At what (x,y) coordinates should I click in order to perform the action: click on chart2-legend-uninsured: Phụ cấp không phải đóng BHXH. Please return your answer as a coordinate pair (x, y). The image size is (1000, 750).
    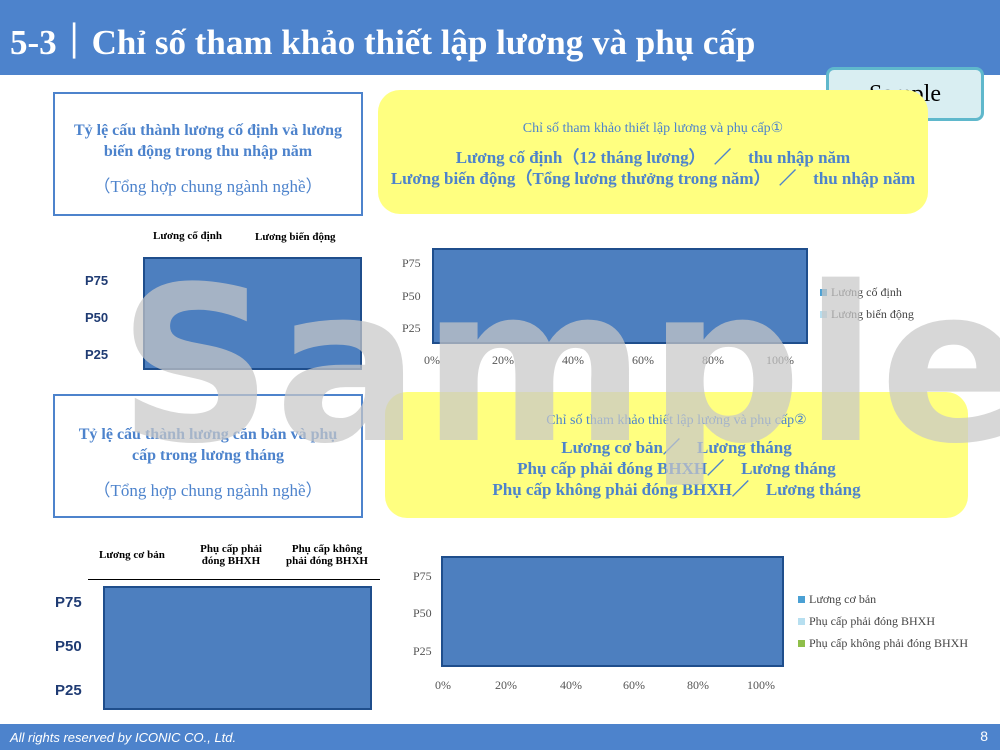
    Looking at the image, I should click on (883, 643).